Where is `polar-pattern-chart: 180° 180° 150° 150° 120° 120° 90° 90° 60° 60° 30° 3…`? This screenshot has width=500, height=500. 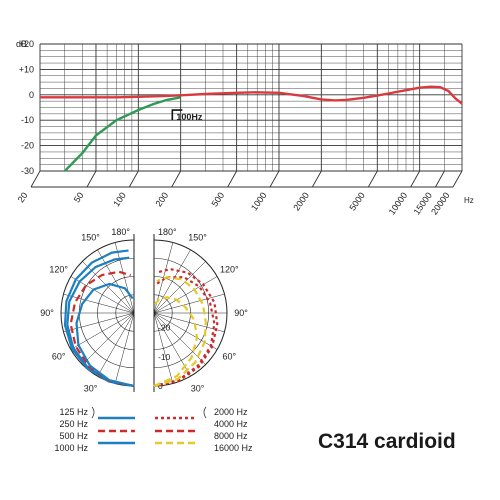 polar-pattern-chart: 180° 180° 150° 150° 120° 120° 90° 90° 60° 60° 30° 3… is located at coordinates (144, 310).